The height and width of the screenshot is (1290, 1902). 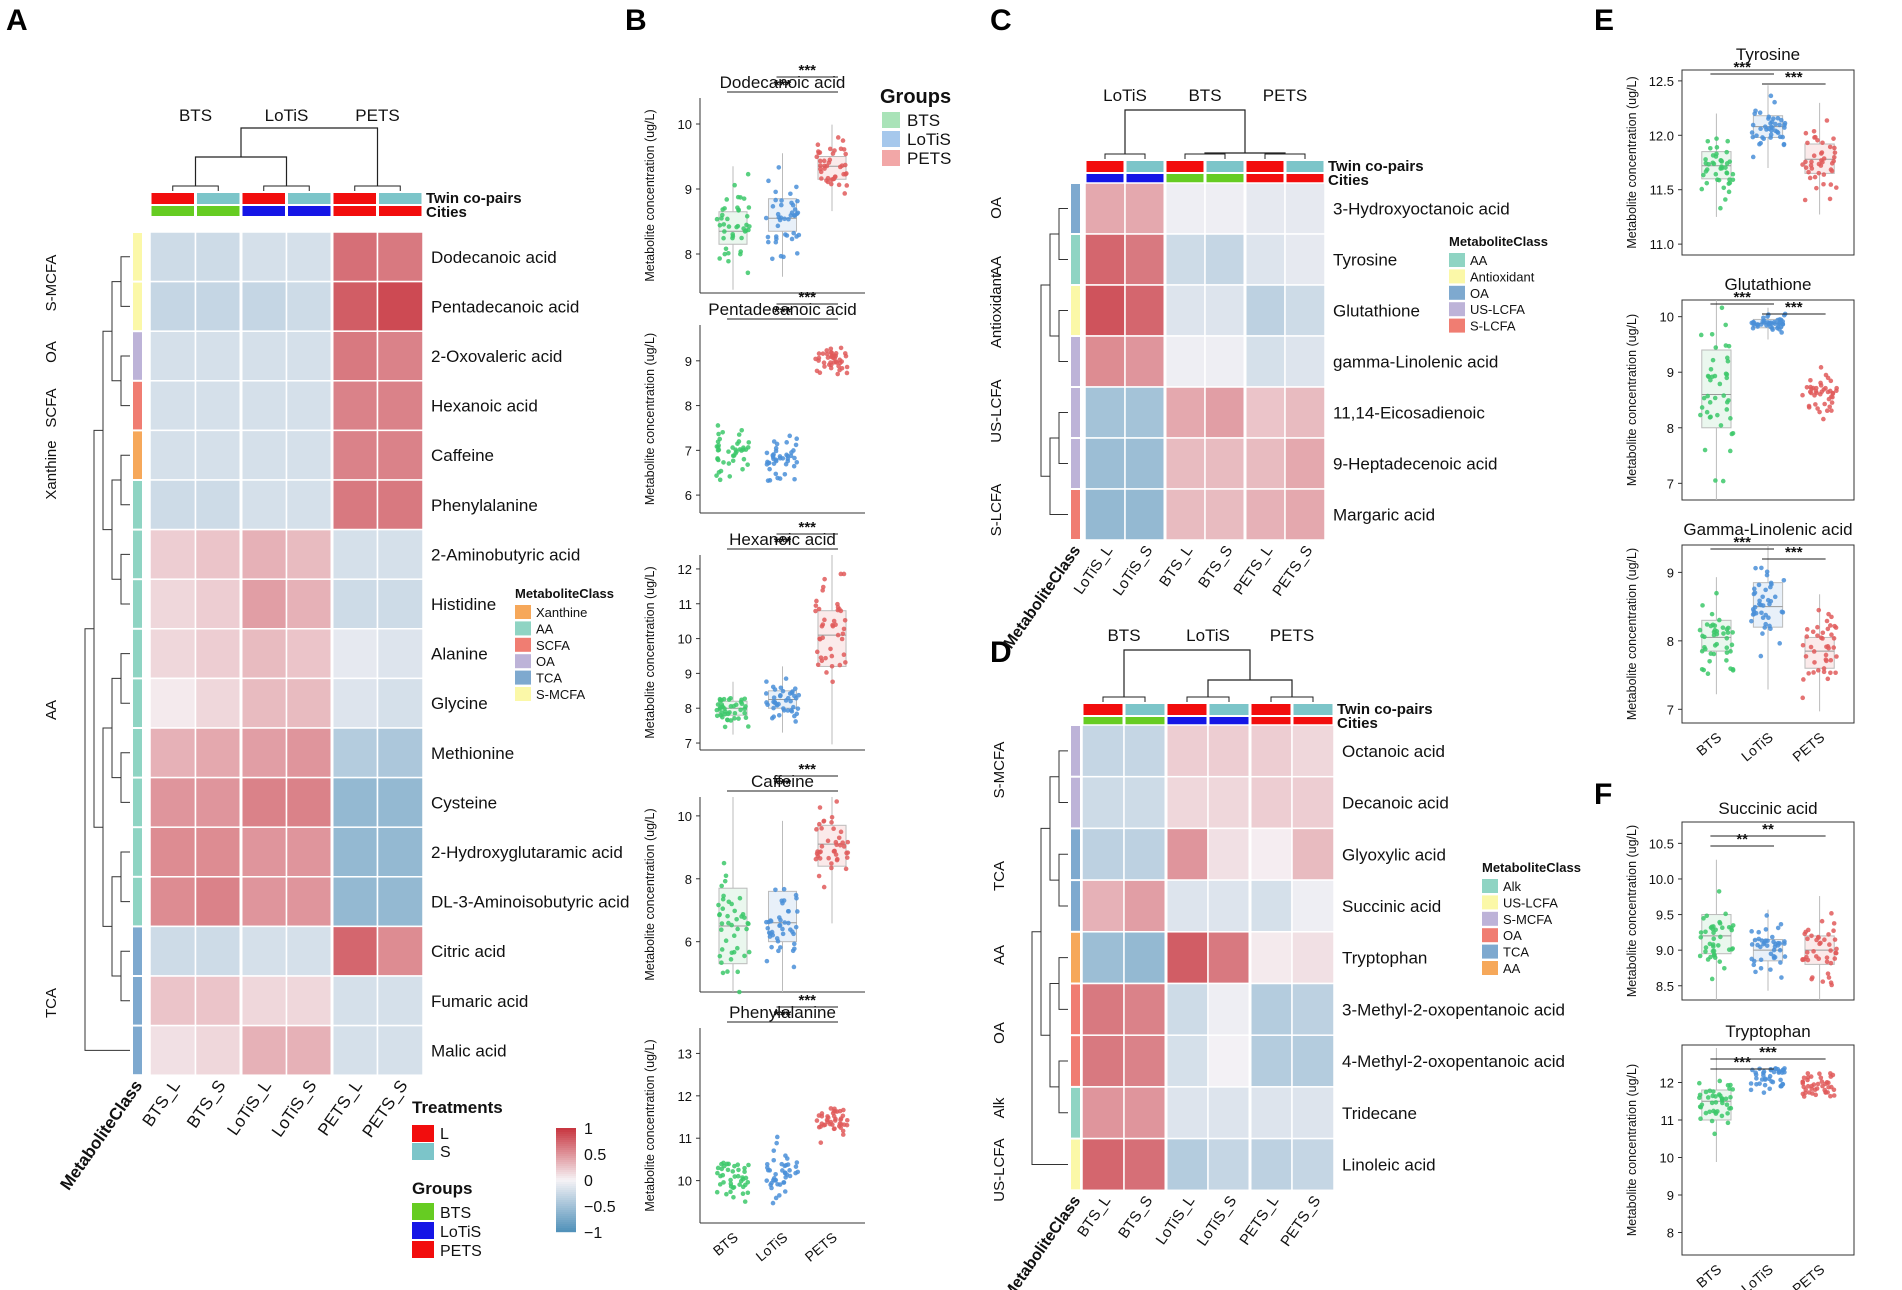 What do you see at coordinates (137, 356) in the screenshot?
I see `class-cell-2-oxovaleric-acid` at bounding box center [137, 356].